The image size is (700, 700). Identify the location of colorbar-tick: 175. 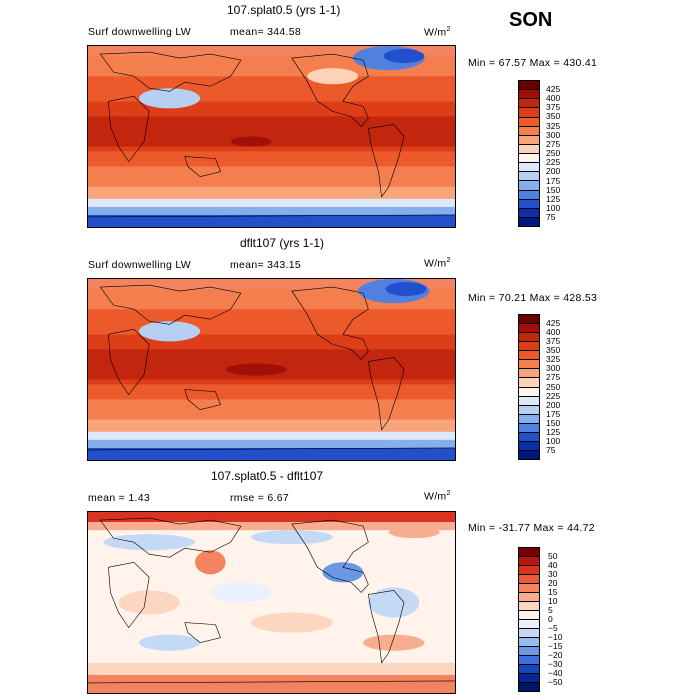
(553, 414).